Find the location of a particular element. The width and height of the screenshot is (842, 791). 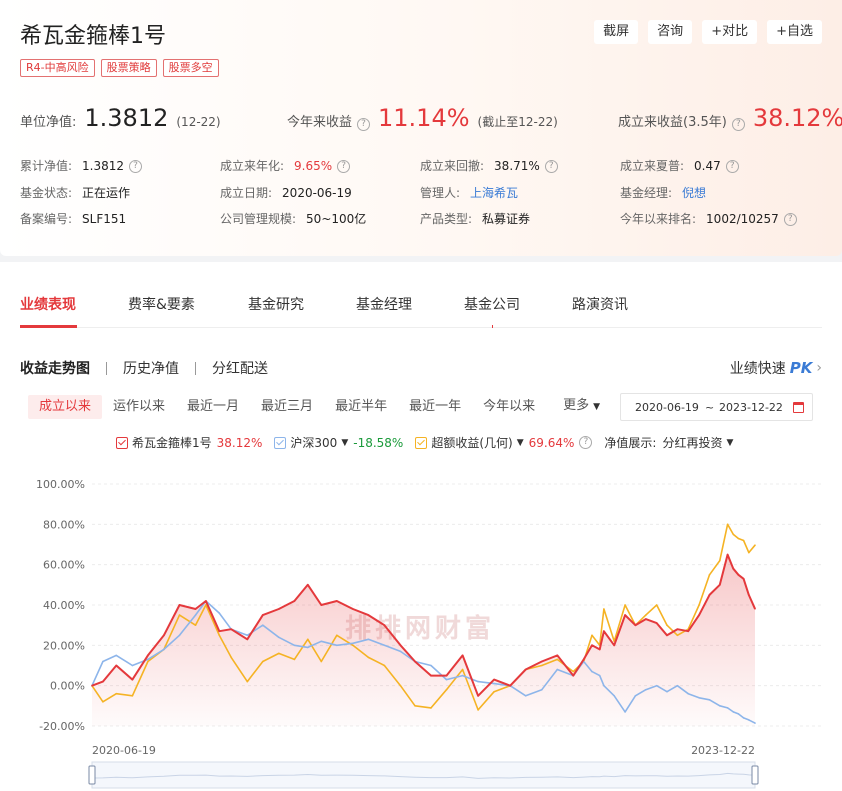

subnav-history-nav: 历史净值 is located at coordinates (151, 369).